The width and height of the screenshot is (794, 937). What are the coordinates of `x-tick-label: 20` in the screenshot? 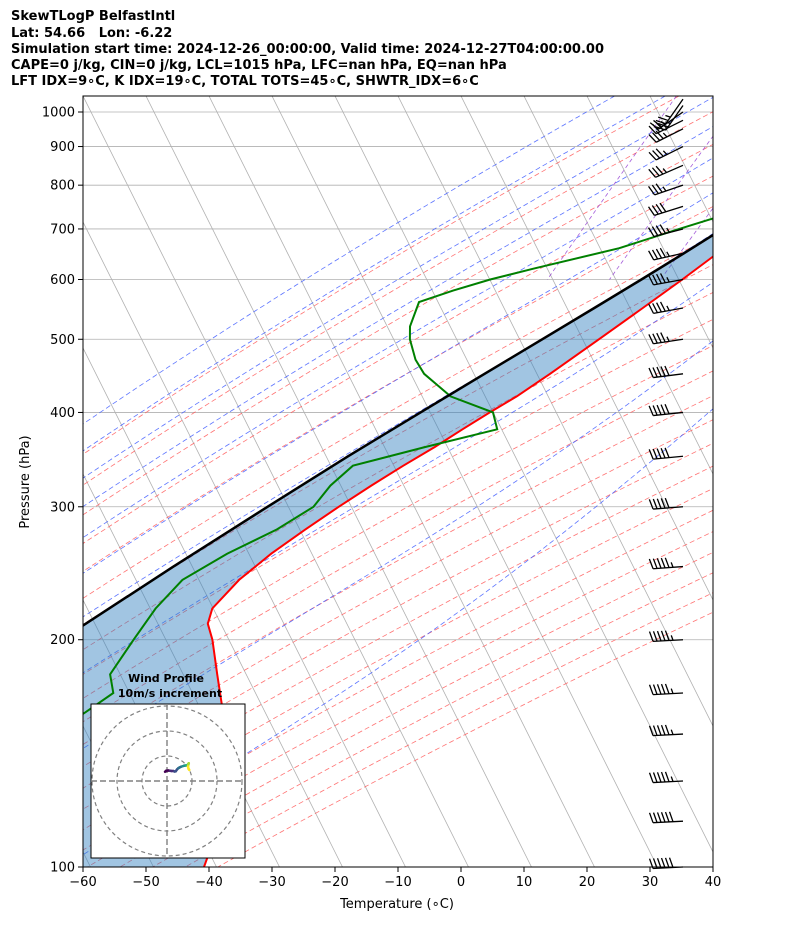 It's located at (587, 882).